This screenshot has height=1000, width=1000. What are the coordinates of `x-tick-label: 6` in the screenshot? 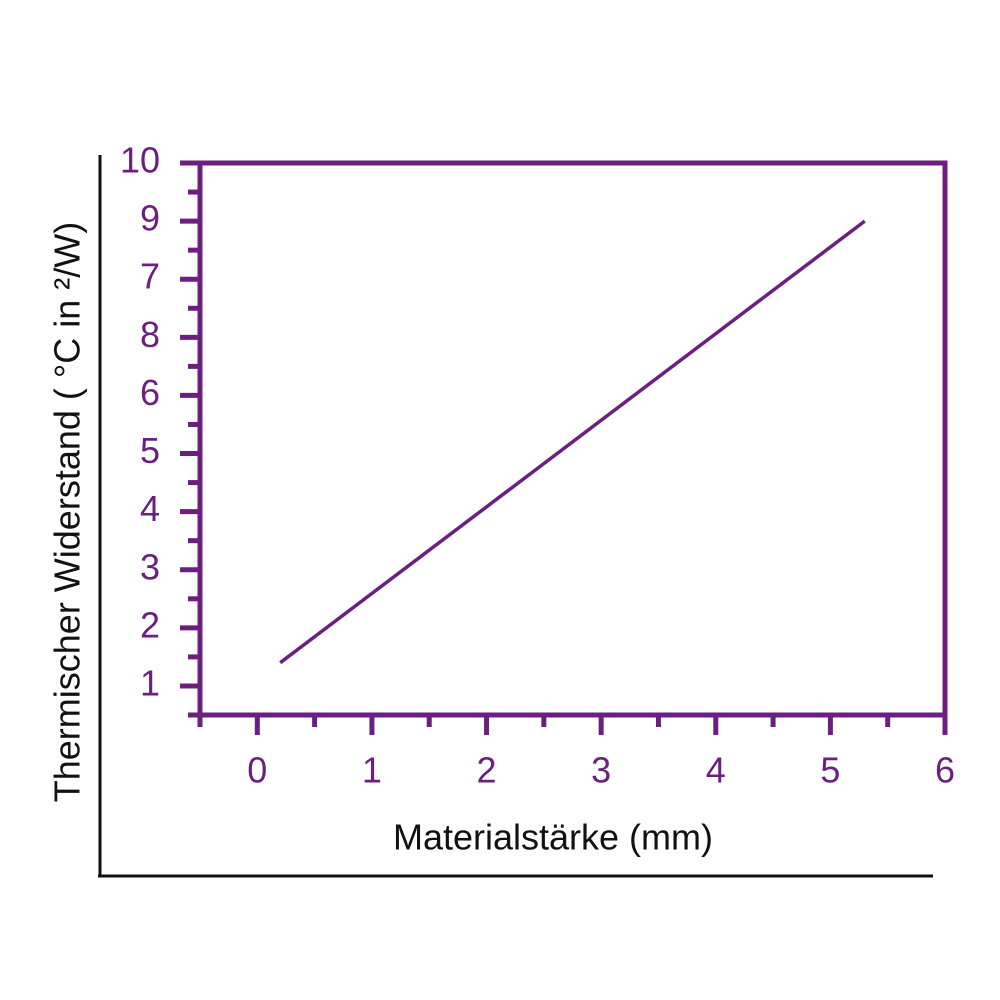 It's located at (945, 770).